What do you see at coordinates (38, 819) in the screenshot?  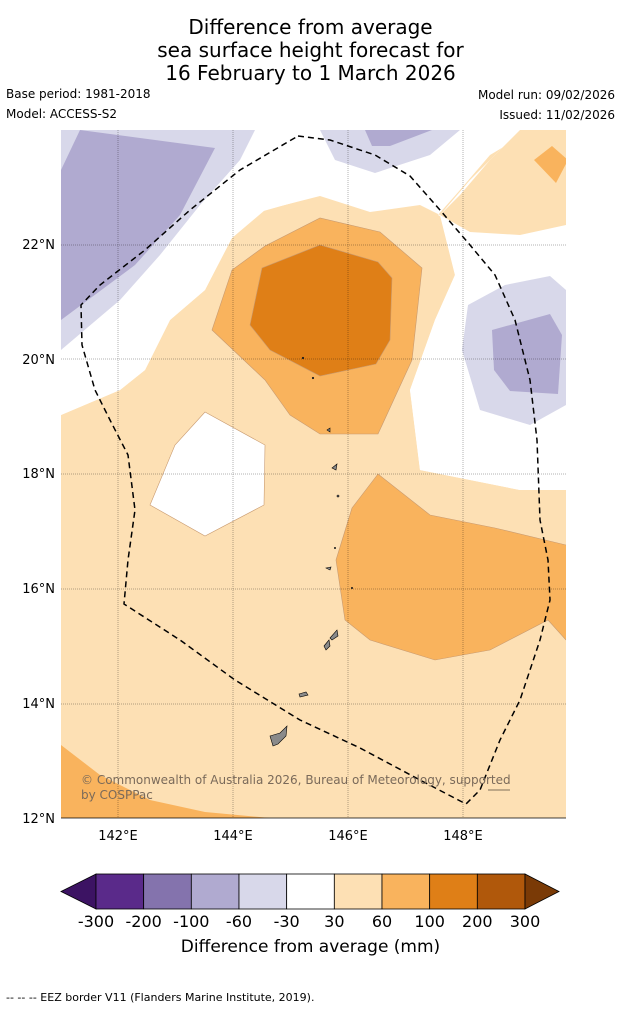 I see `lat-label-12: 12°N` at bounding box center [38, 819].